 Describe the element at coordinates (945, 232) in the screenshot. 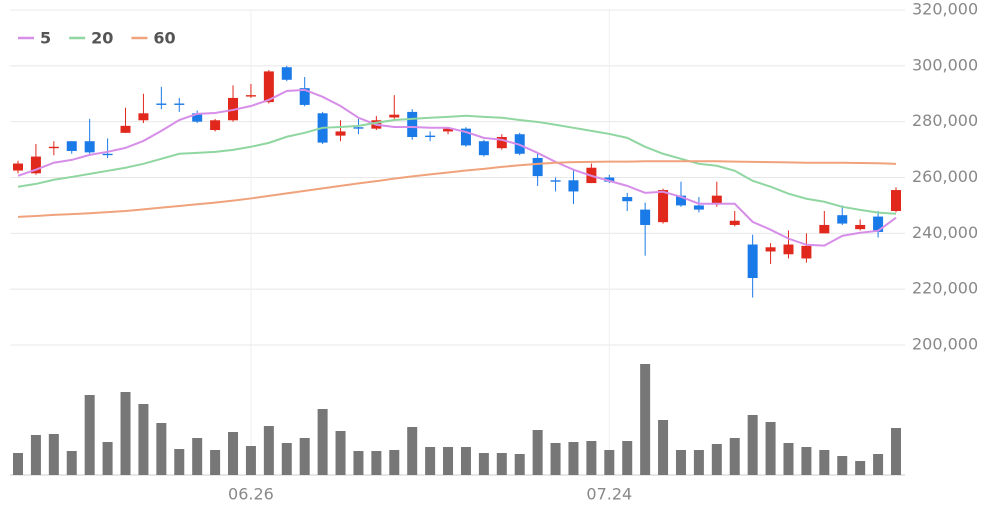

I see `y-tick-label: 240,000` at that location.